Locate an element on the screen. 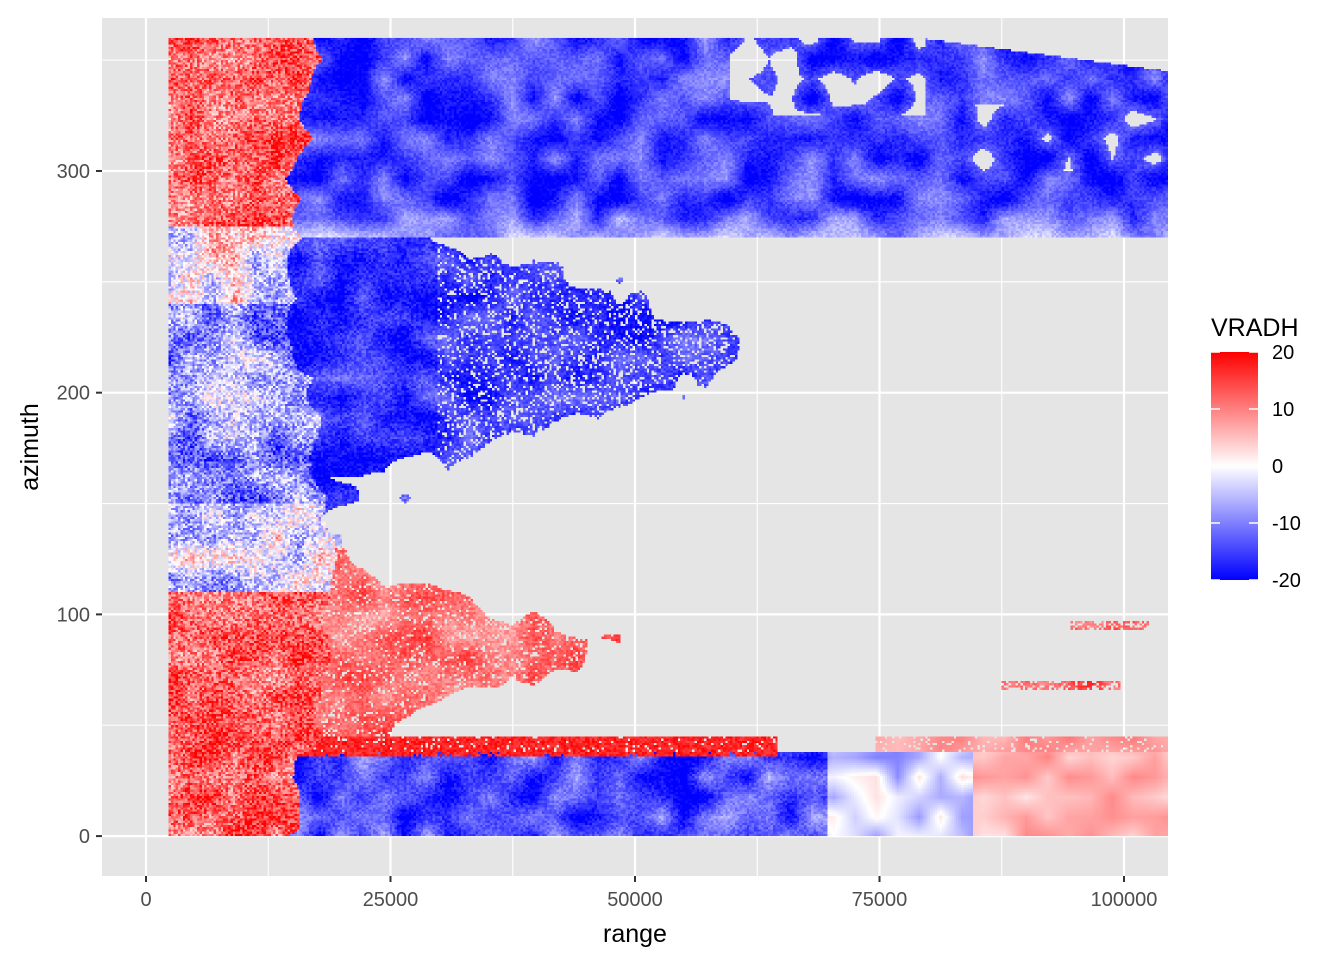 This screenshot has width=1344, height=960. legend-tick-label: 10 is located at coordinates (1283, 410).